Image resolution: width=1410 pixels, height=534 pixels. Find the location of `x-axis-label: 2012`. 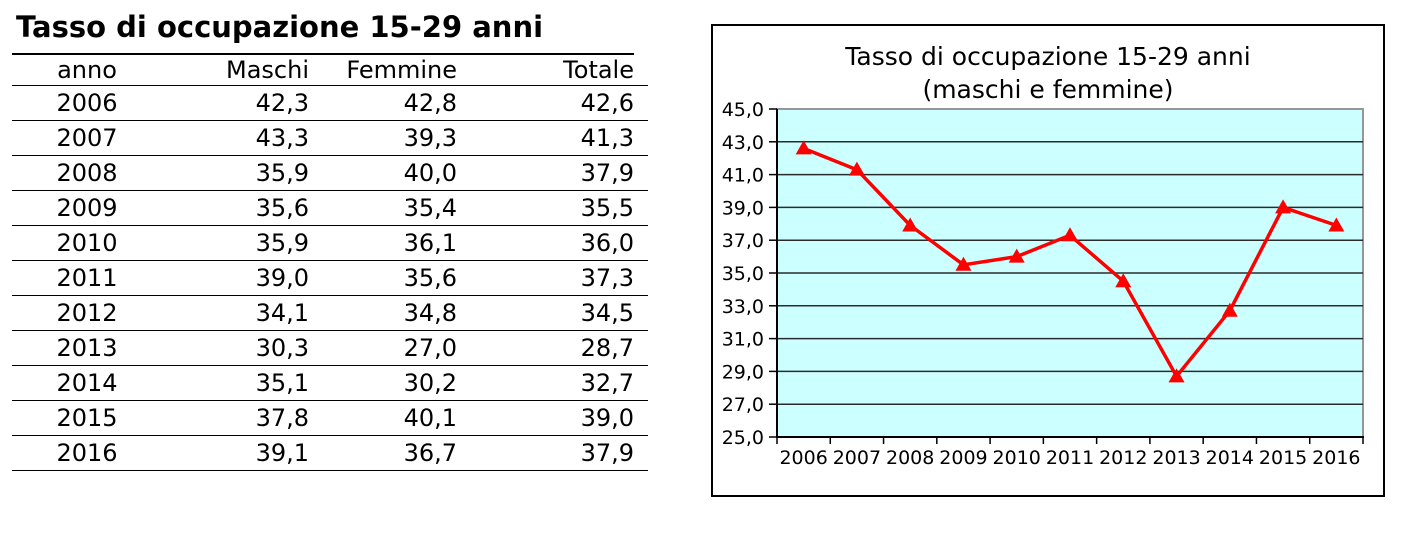

x-axis-label: 2012 is located at coordinates (1123, 458).